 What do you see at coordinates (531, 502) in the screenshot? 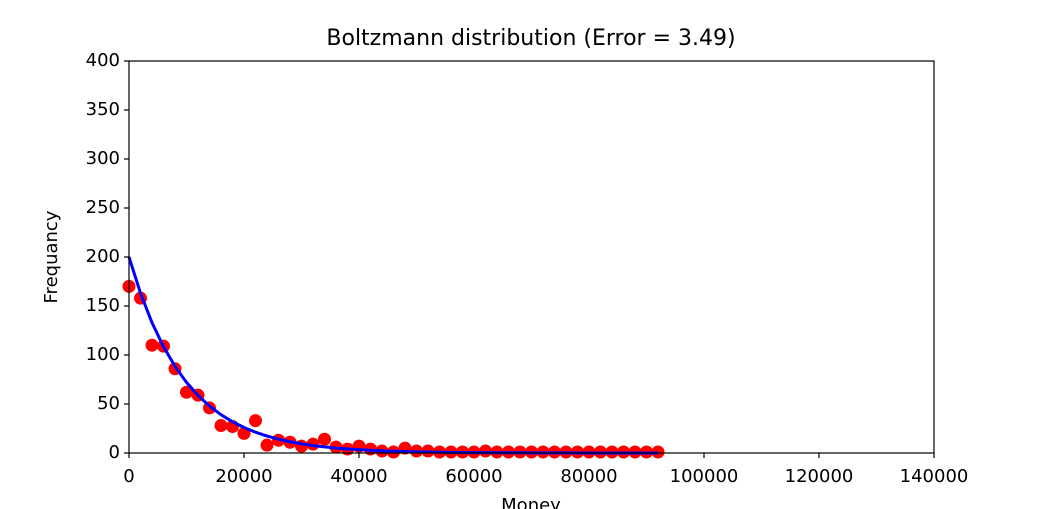
I see `x-axis-label: Money` at bounding box center [531, 502].